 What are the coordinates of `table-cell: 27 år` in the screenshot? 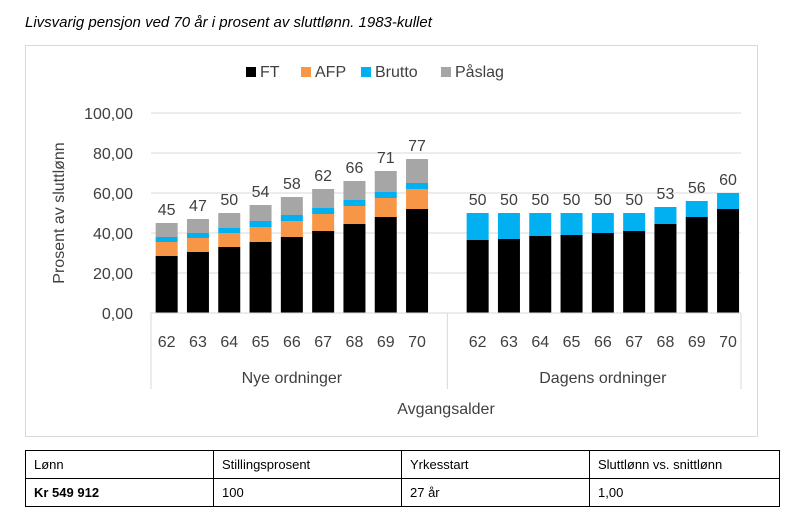 It's located at (495, 492).